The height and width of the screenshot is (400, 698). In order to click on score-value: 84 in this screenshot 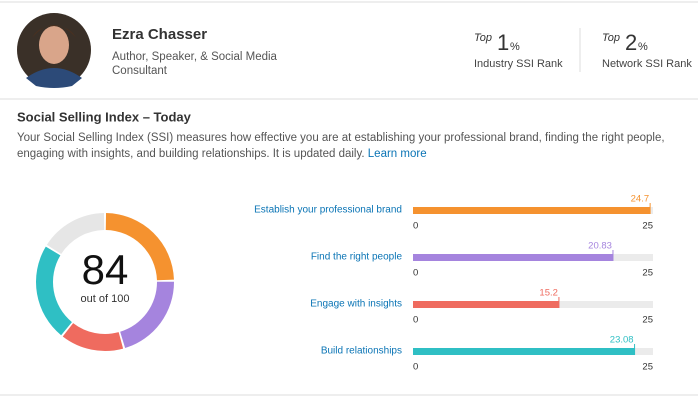, I will do `click(105, 269)`.